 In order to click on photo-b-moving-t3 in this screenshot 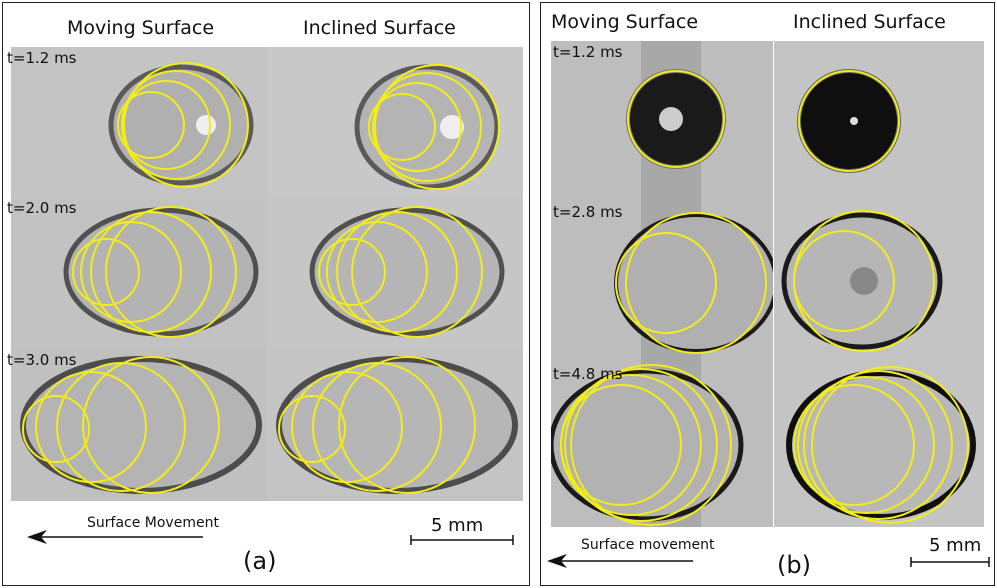, I will do `click(662, 445)`.